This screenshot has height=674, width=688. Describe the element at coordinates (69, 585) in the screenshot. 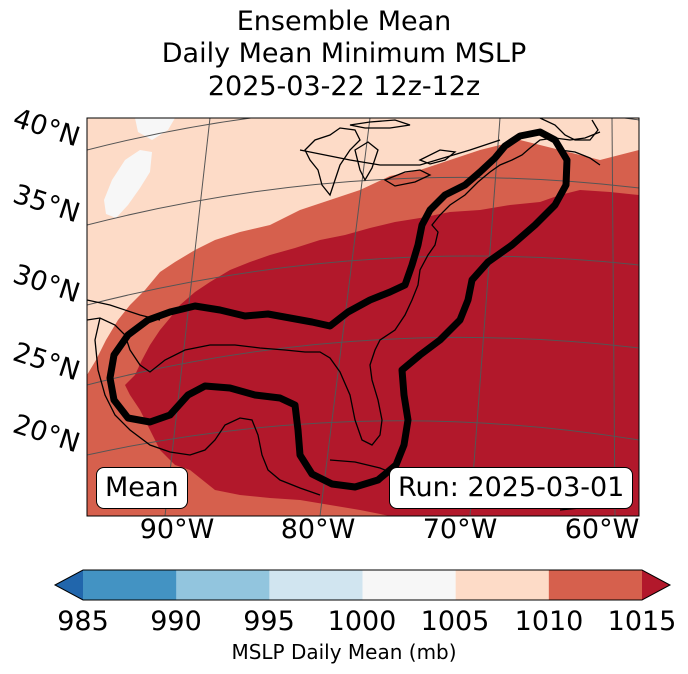

I see `colorbar-extend-below` at that location.